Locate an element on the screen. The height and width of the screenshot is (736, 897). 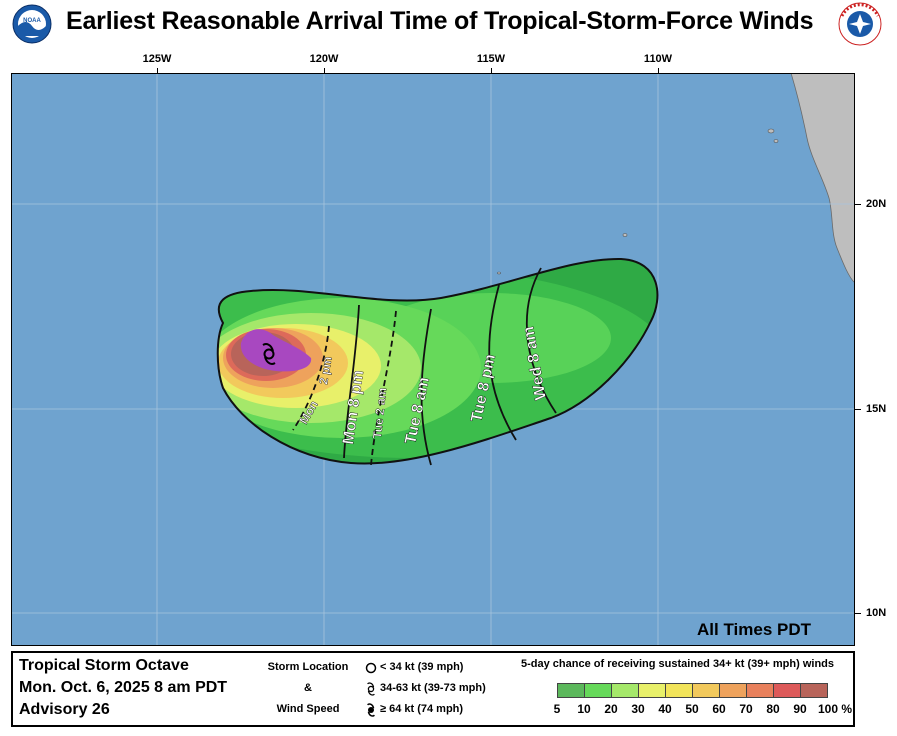
isochrone-mon-2pm is located at coordinates (311, 378).